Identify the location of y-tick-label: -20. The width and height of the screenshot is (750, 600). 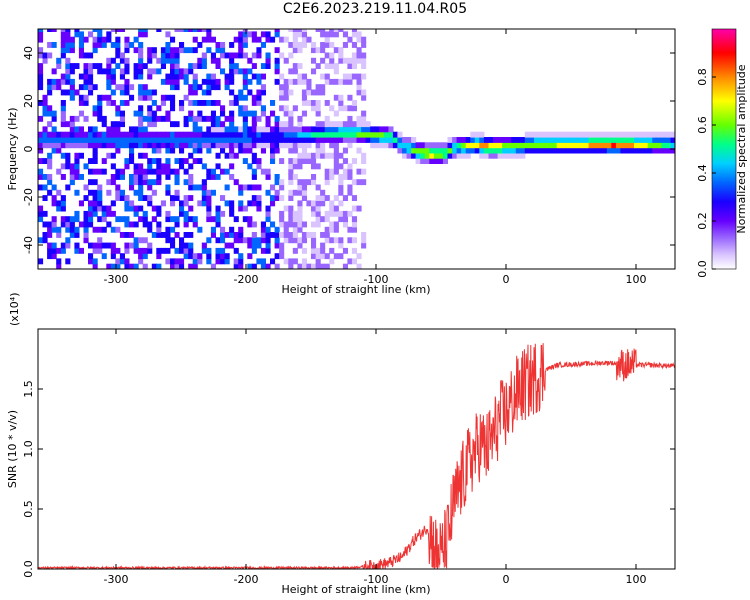
(28, 197).